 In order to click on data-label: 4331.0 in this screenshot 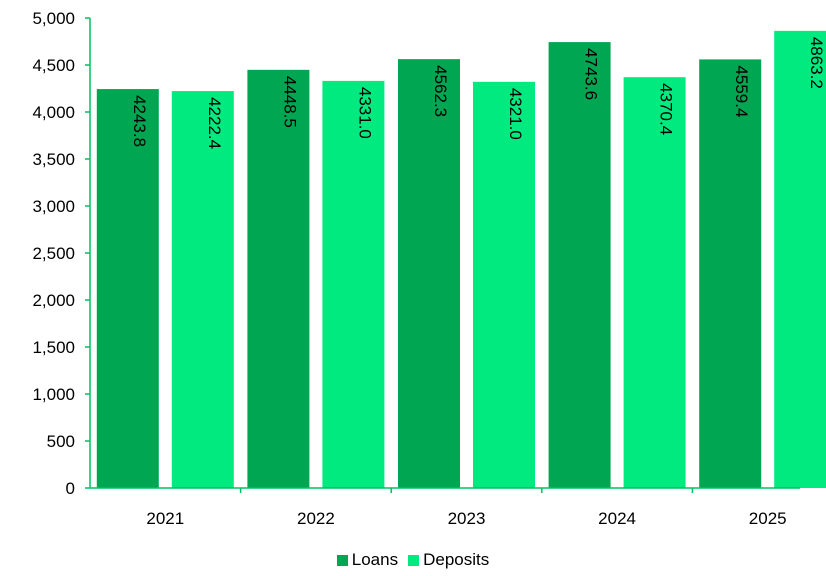, I will do `click(364, 113)`.